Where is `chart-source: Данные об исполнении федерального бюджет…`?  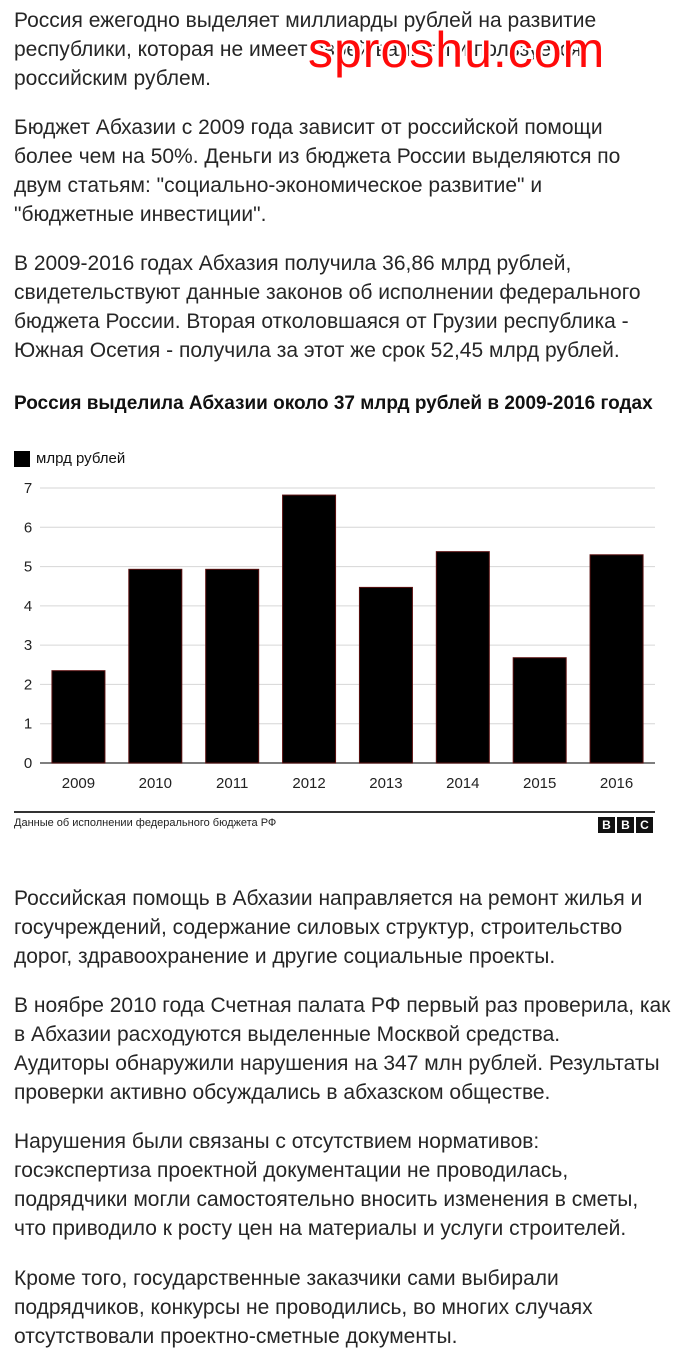
chart-source: Данные об исполнении федерального бюджет… is located at coordinates (145, 823).